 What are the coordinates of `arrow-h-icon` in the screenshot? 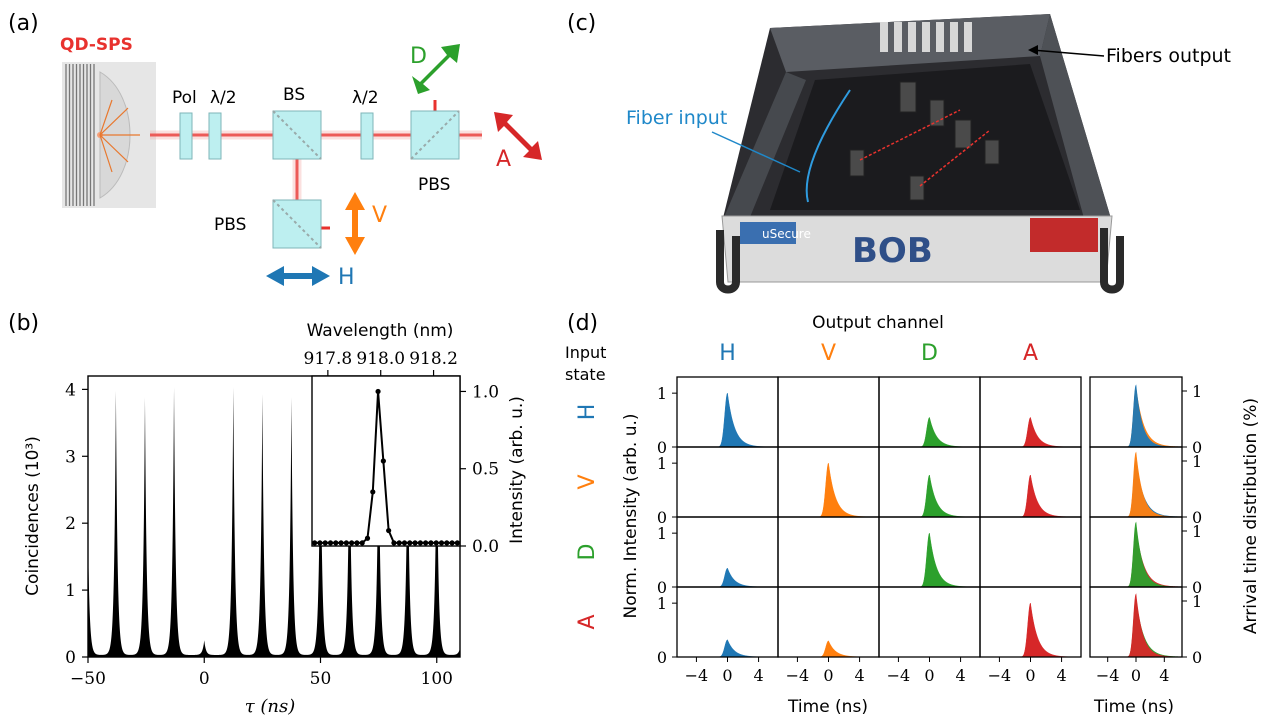 It's located at (298, 276).